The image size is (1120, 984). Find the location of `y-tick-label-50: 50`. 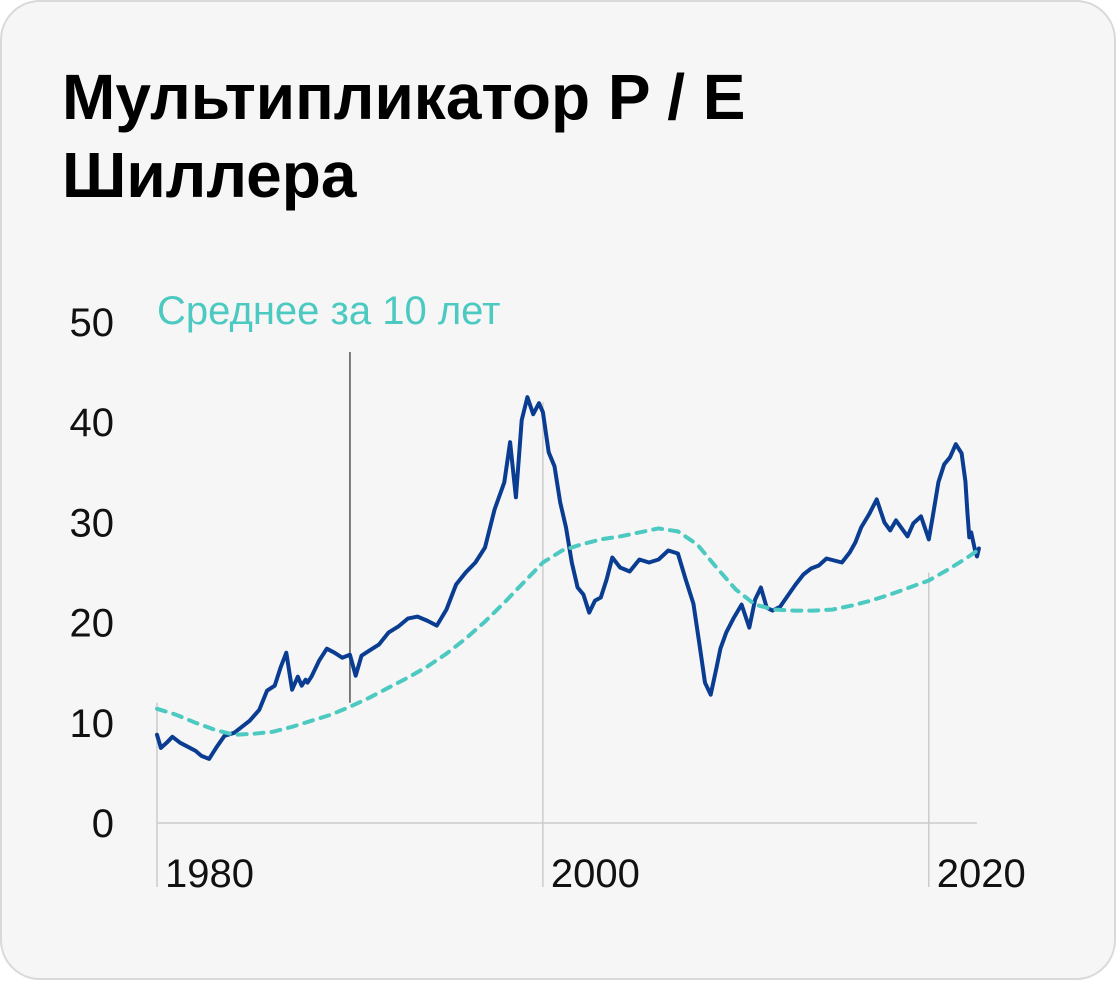

y-tick-label-50: 50 is located at coordinates (92, 323).